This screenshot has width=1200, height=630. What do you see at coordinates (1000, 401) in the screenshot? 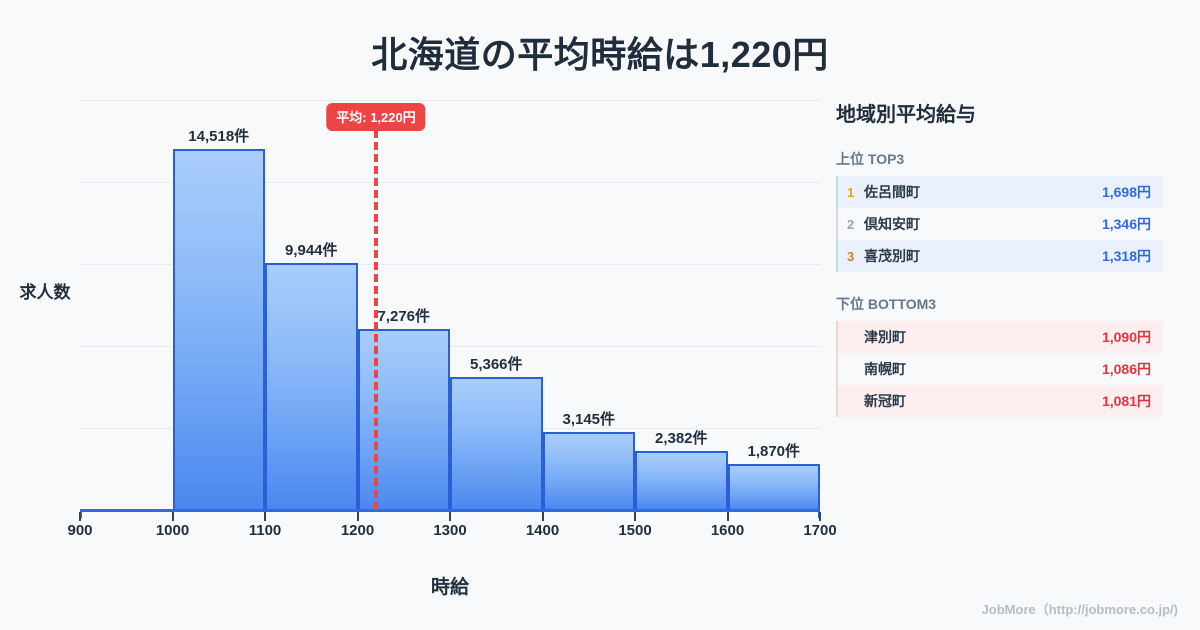
I see `bottom3-row: 新冠町 1,081円` at bounding box center [1000, 401].